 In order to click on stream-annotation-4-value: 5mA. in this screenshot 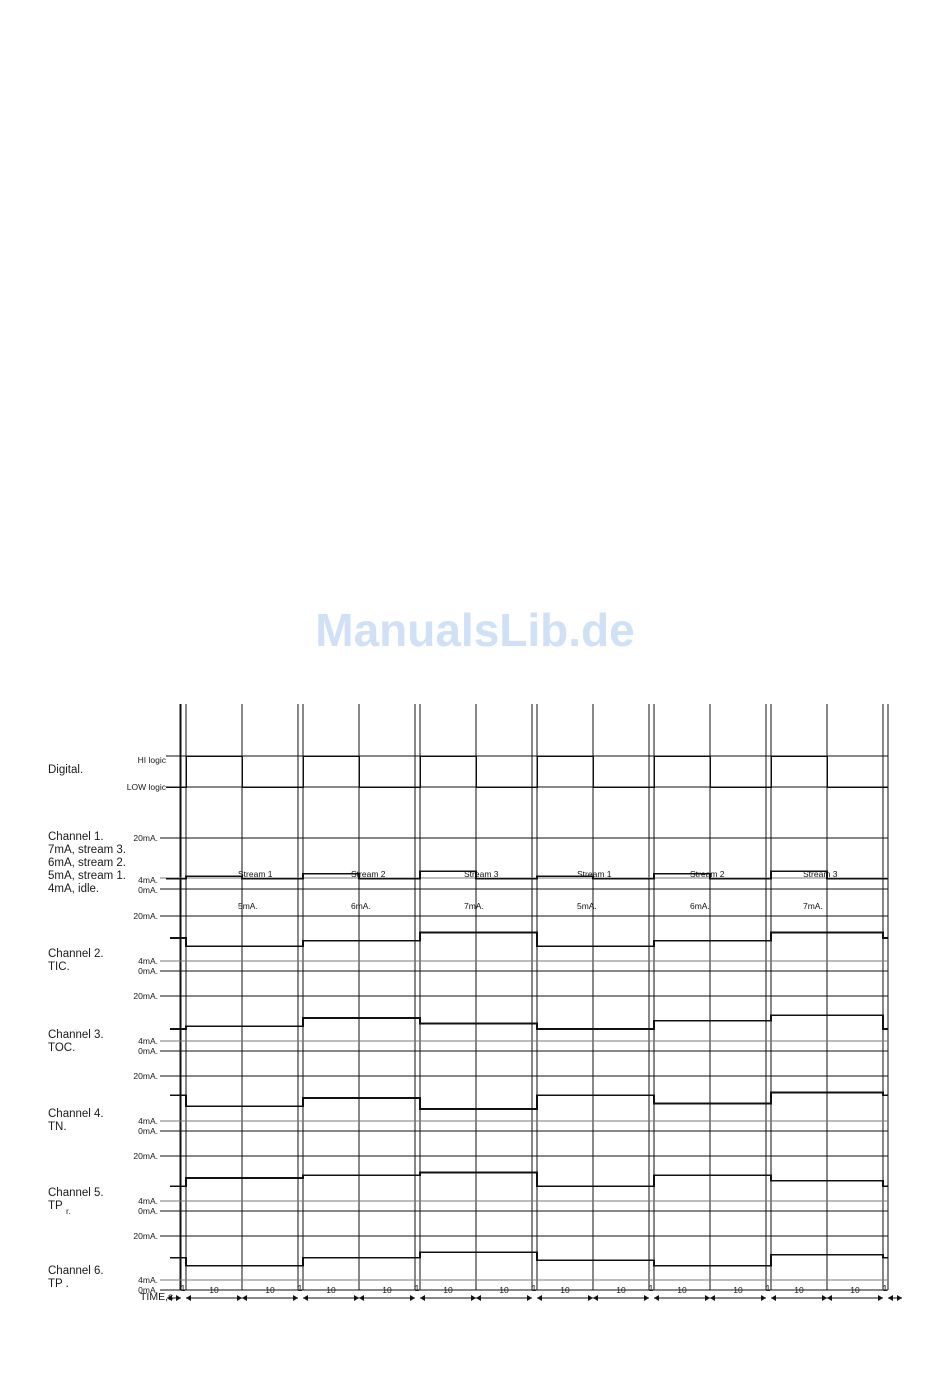, I will do `click(587, 905)`.